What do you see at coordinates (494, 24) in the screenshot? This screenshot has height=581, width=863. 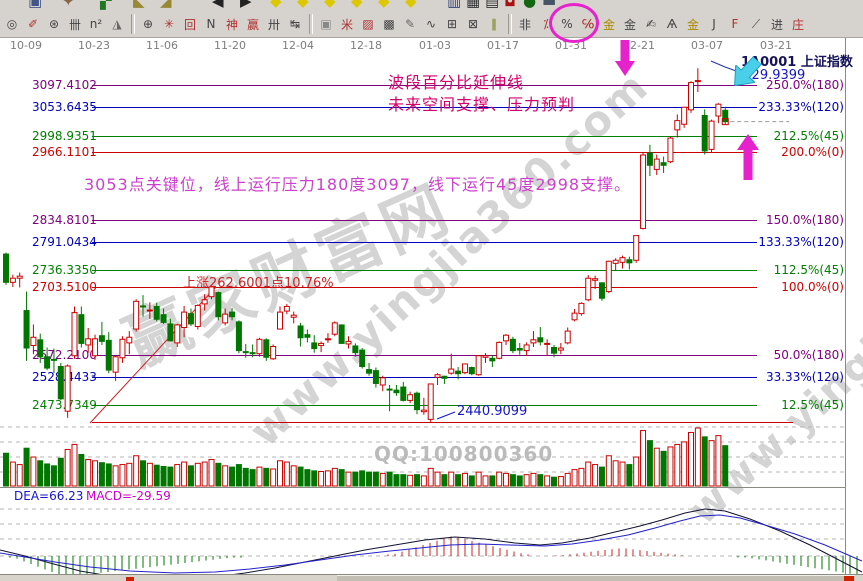 I see `parallel-lines-tool-icon: ∥` at bounding box center [494, 24].